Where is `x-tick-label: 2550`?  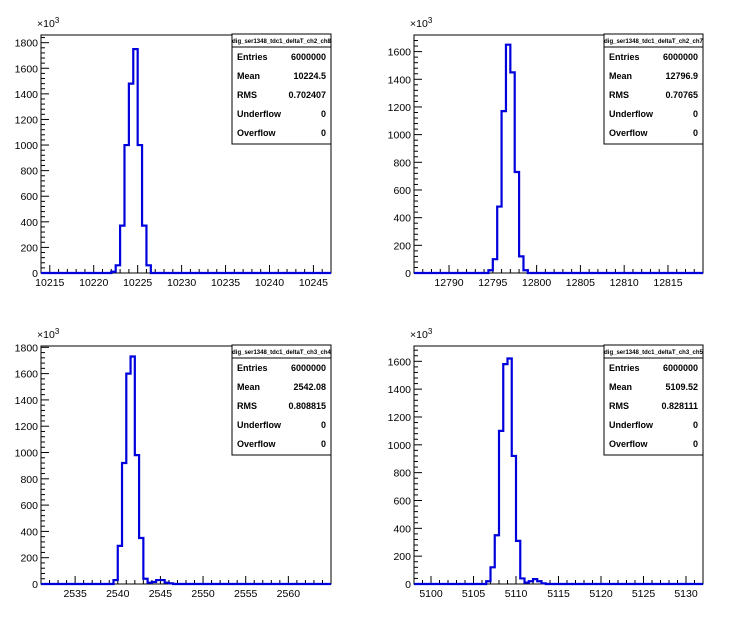
x-tick-label: 2550 is located at coordinates (203, 594).